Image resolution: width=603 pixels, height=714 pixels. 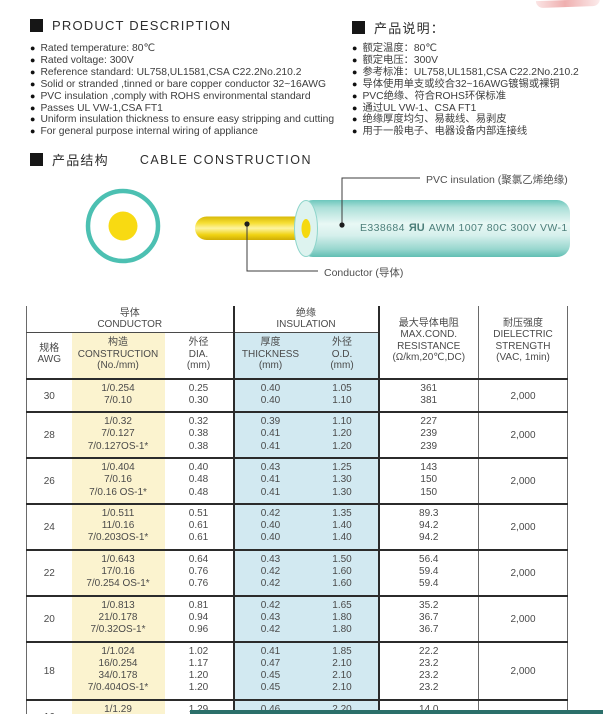 What do you see at coordinates (198, 617) in the screenshot?
I see `cell-dia: 0.94` at bounding box center [198, 617].